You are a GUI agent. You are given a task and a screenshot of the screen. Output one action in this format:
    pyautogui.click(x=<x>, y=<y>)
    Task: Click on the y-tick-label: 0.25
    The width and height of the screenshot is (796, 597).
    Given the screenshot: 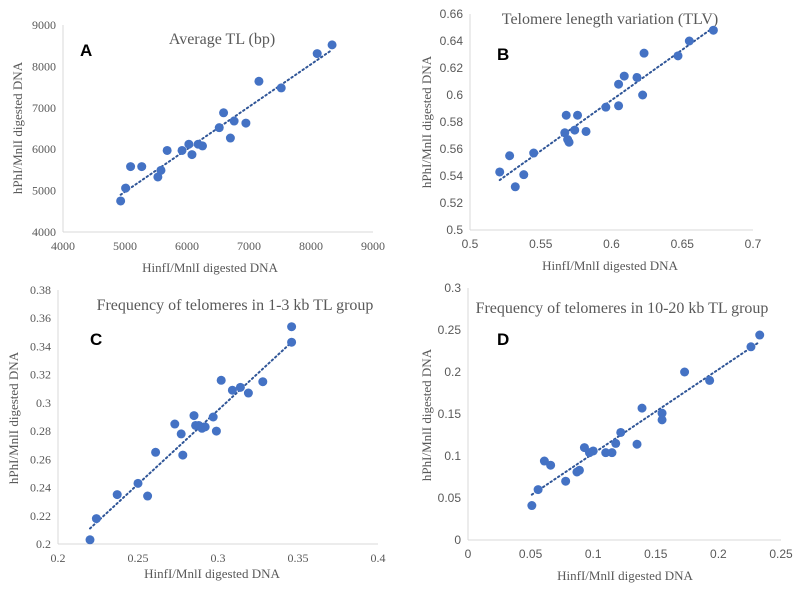 What is the action you would take?
    pyautogui.click(x=450, y=330)
    